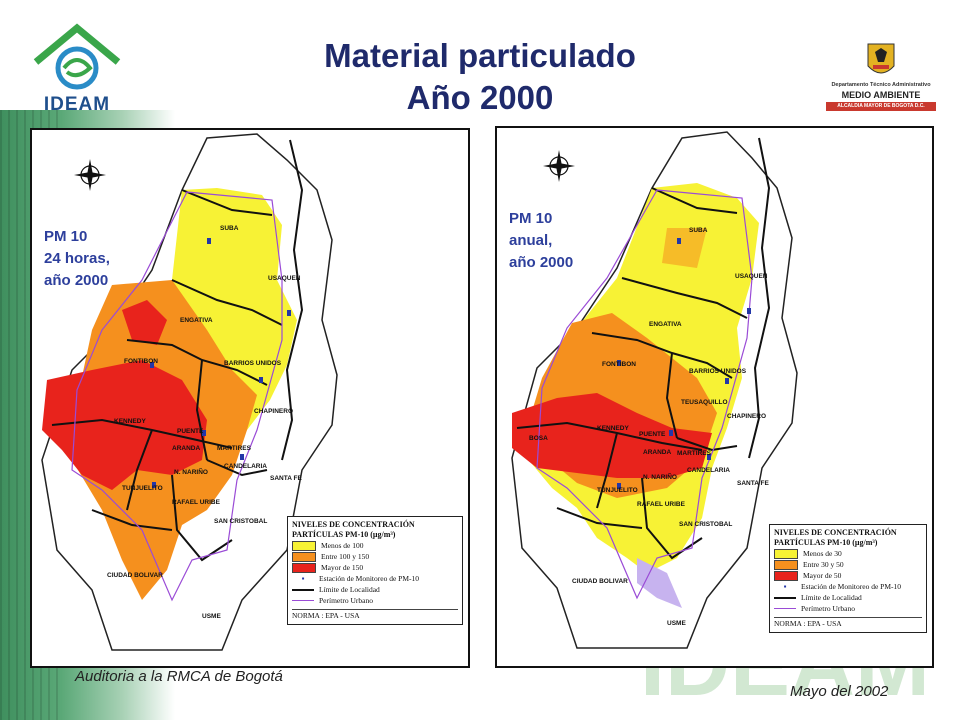  Describe the element at coordinates (76, 280) in the screenshot. I see `map-left-label-line: año 2000` at that location.